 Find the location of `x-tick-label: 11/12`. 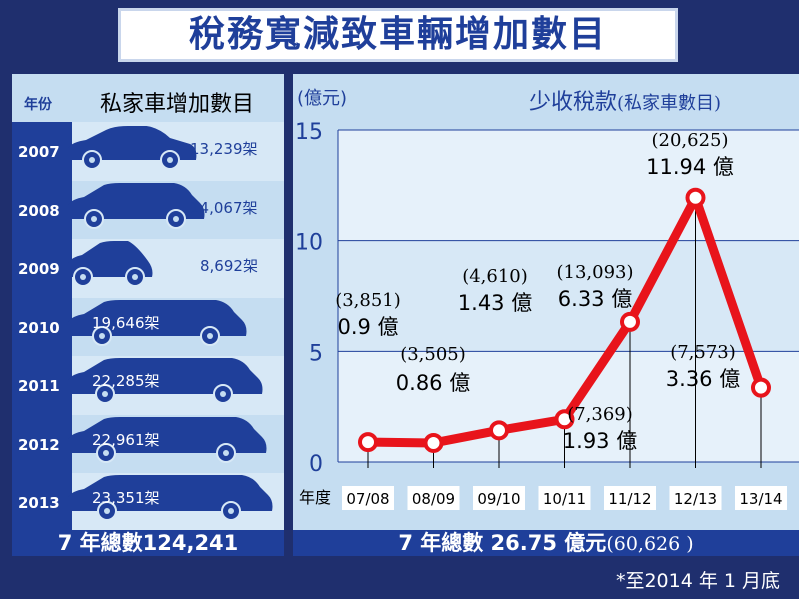

x-tick-label: 11/12 is located at coordinates (629, 499).